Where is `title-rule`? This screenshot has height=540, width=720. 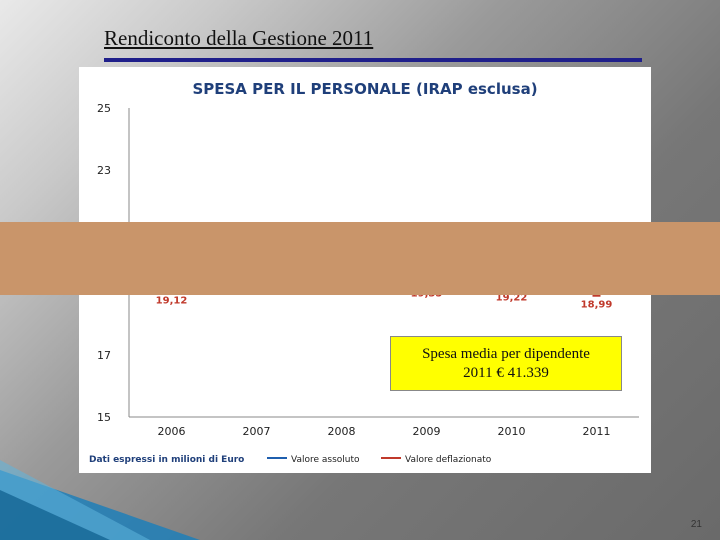 title-rule is located at coordinates (373, 60).